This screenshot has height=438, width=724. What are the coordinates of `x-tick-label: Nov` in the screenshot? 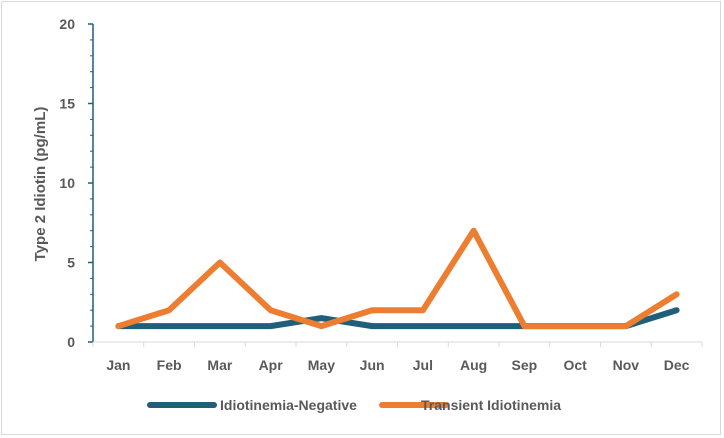 It's located at (626, 365).